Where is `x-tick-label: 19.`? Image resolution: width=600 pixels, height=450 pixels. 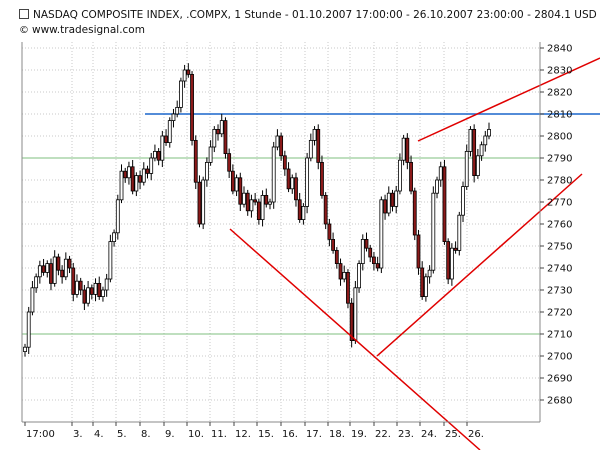
x-tick-label: 19. is located at coordinates (359, 434).